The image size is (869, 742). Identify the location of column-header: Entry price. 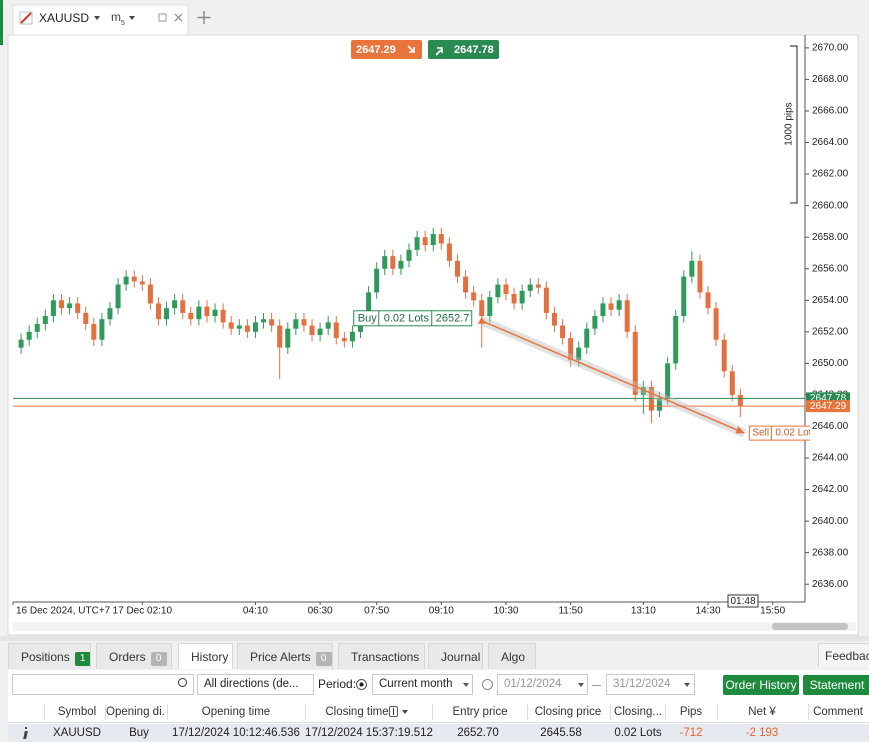
(480, 712).